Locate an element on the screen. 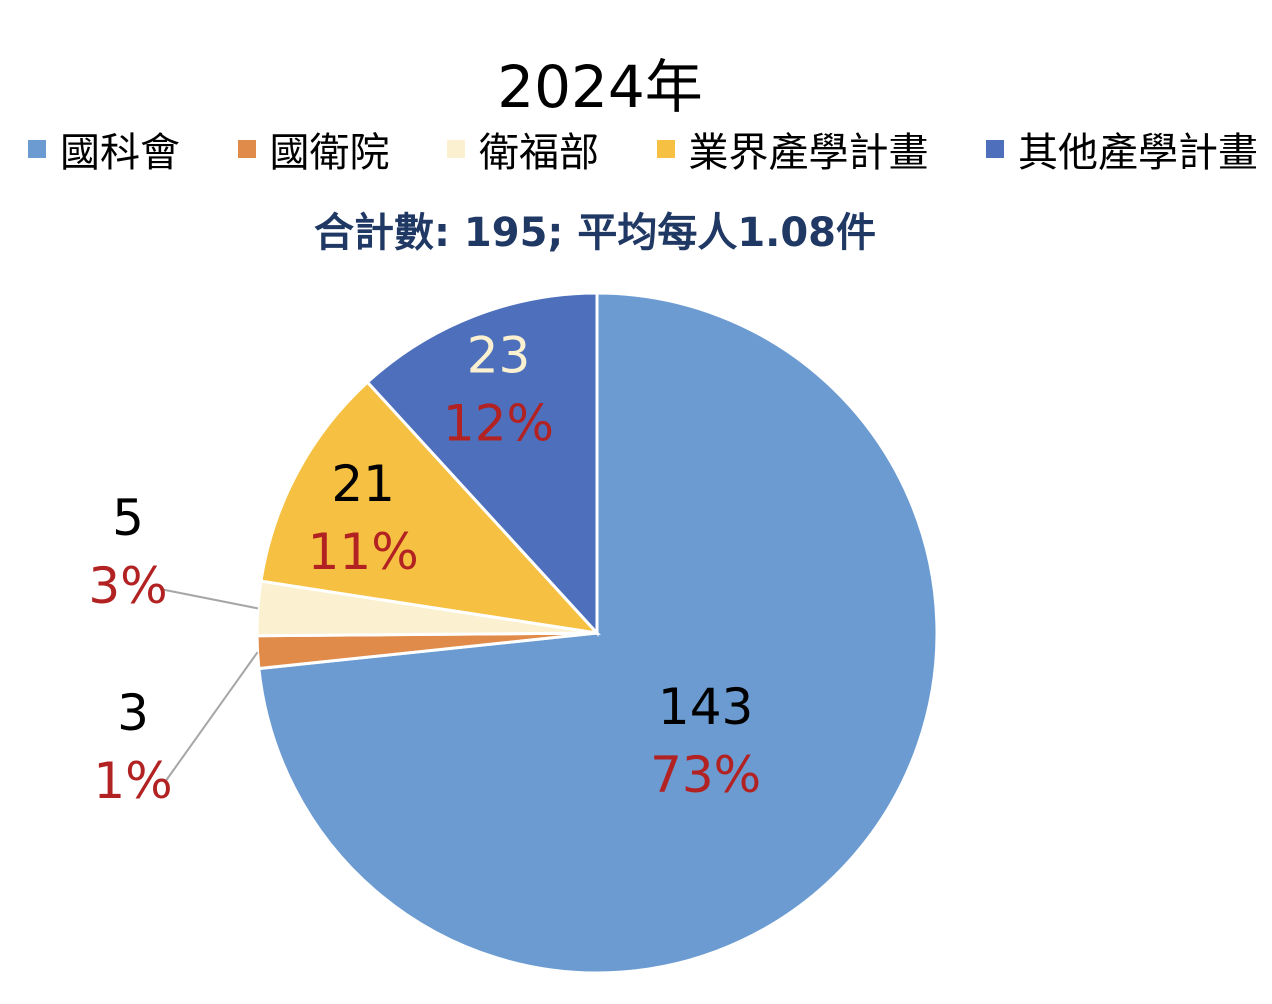 This screenshot has width=1272, height=1004. legend-item: 國科會 is located at coordinates (104, 149).